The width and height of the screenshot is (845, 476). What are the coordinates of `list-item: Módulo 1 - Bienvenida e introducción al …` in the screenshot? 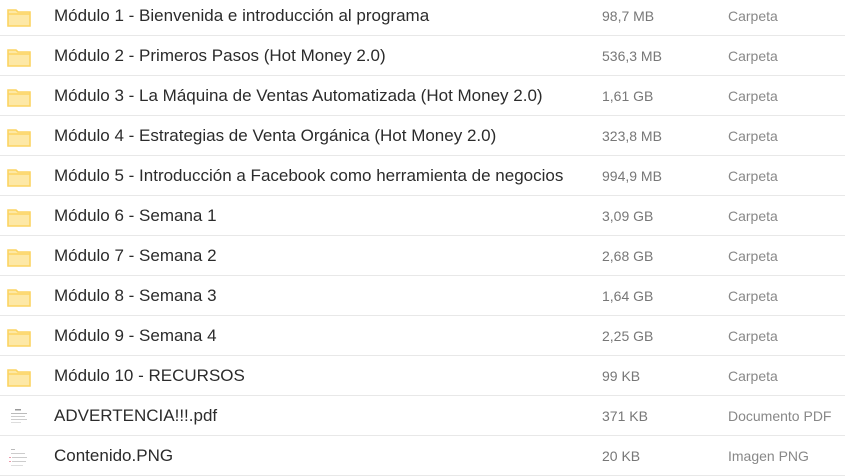 It's located at (422, 18).